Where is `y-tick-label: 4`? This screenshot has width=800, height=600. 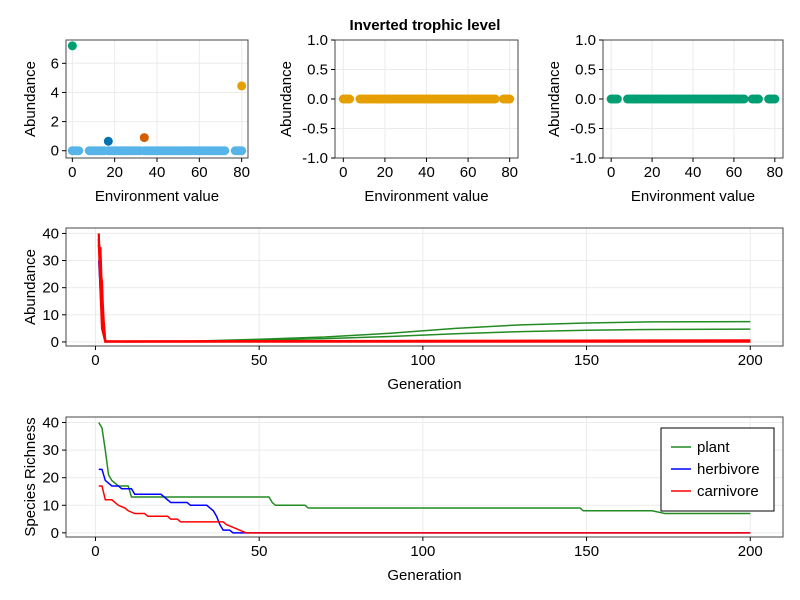
y-tick-label: 4 is located at coordinates (55, 92).